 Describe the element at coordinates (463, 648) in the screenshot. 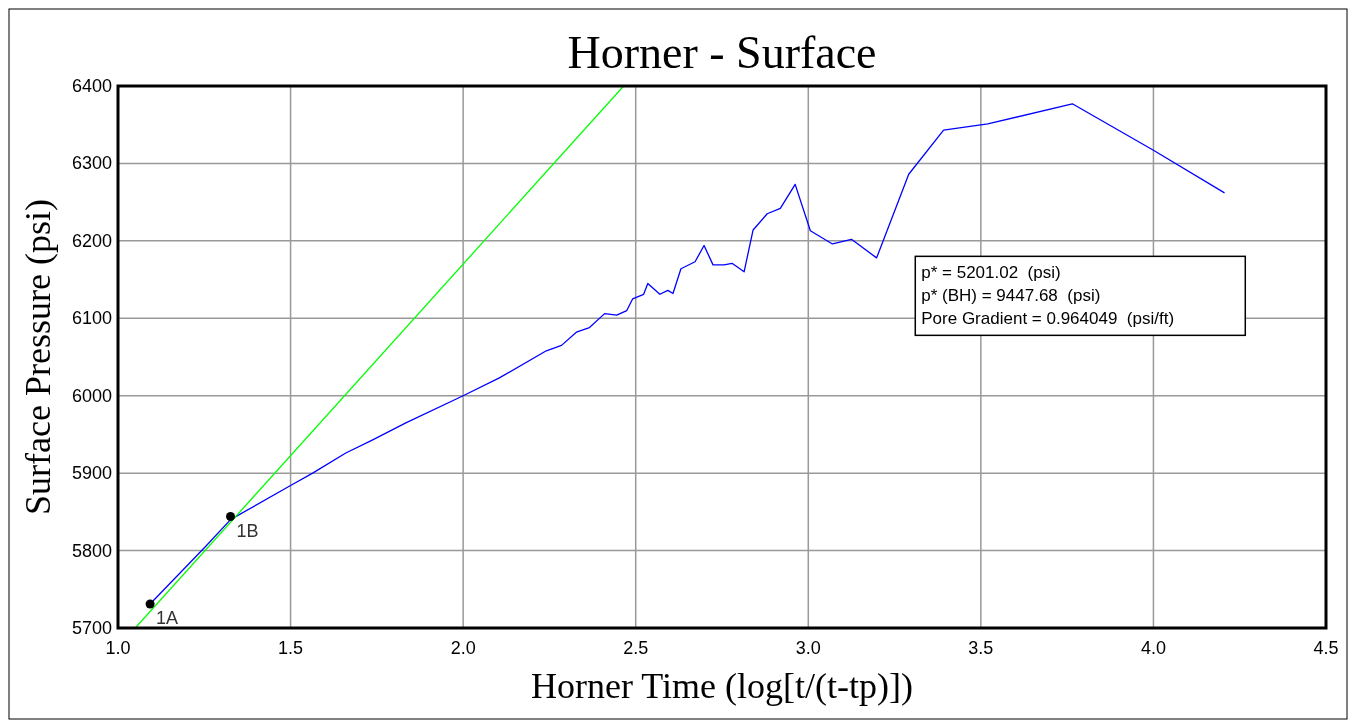

I see `x-tick-label: 2.0` at that location.